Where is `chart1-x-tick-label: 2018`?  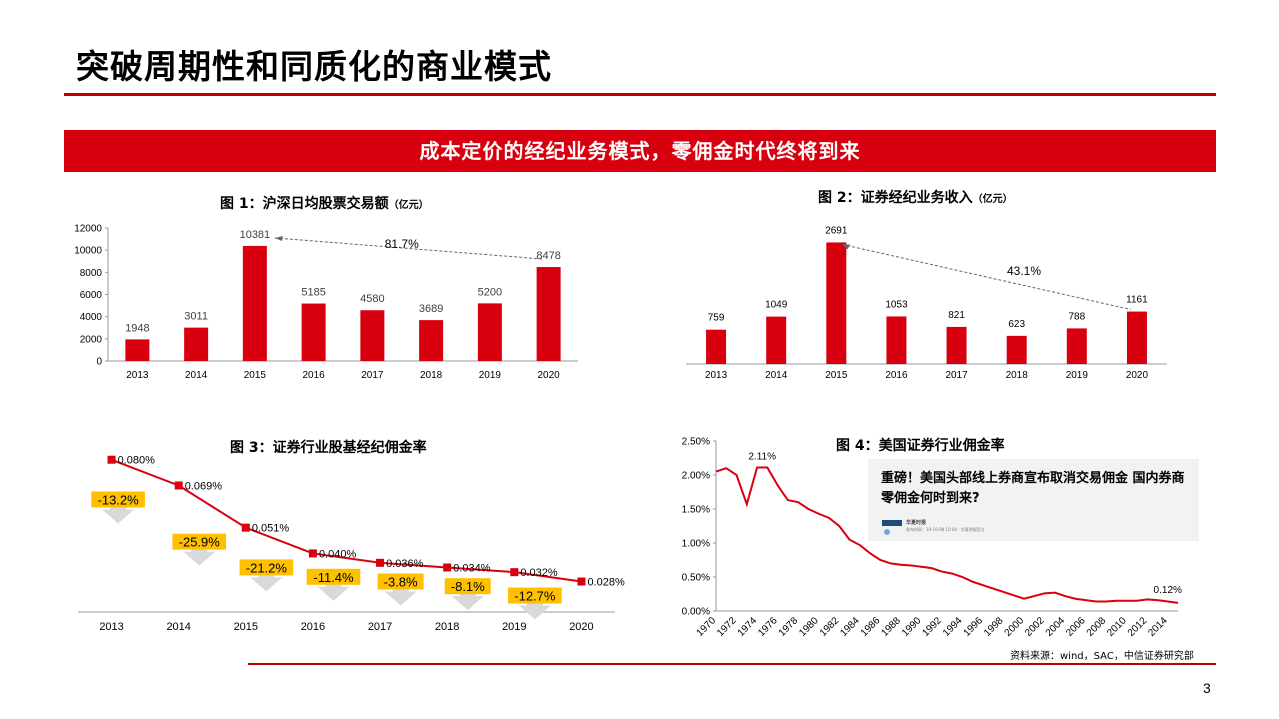
chart1-x-tick-label: 2018 is located at coordinates (431, 375).